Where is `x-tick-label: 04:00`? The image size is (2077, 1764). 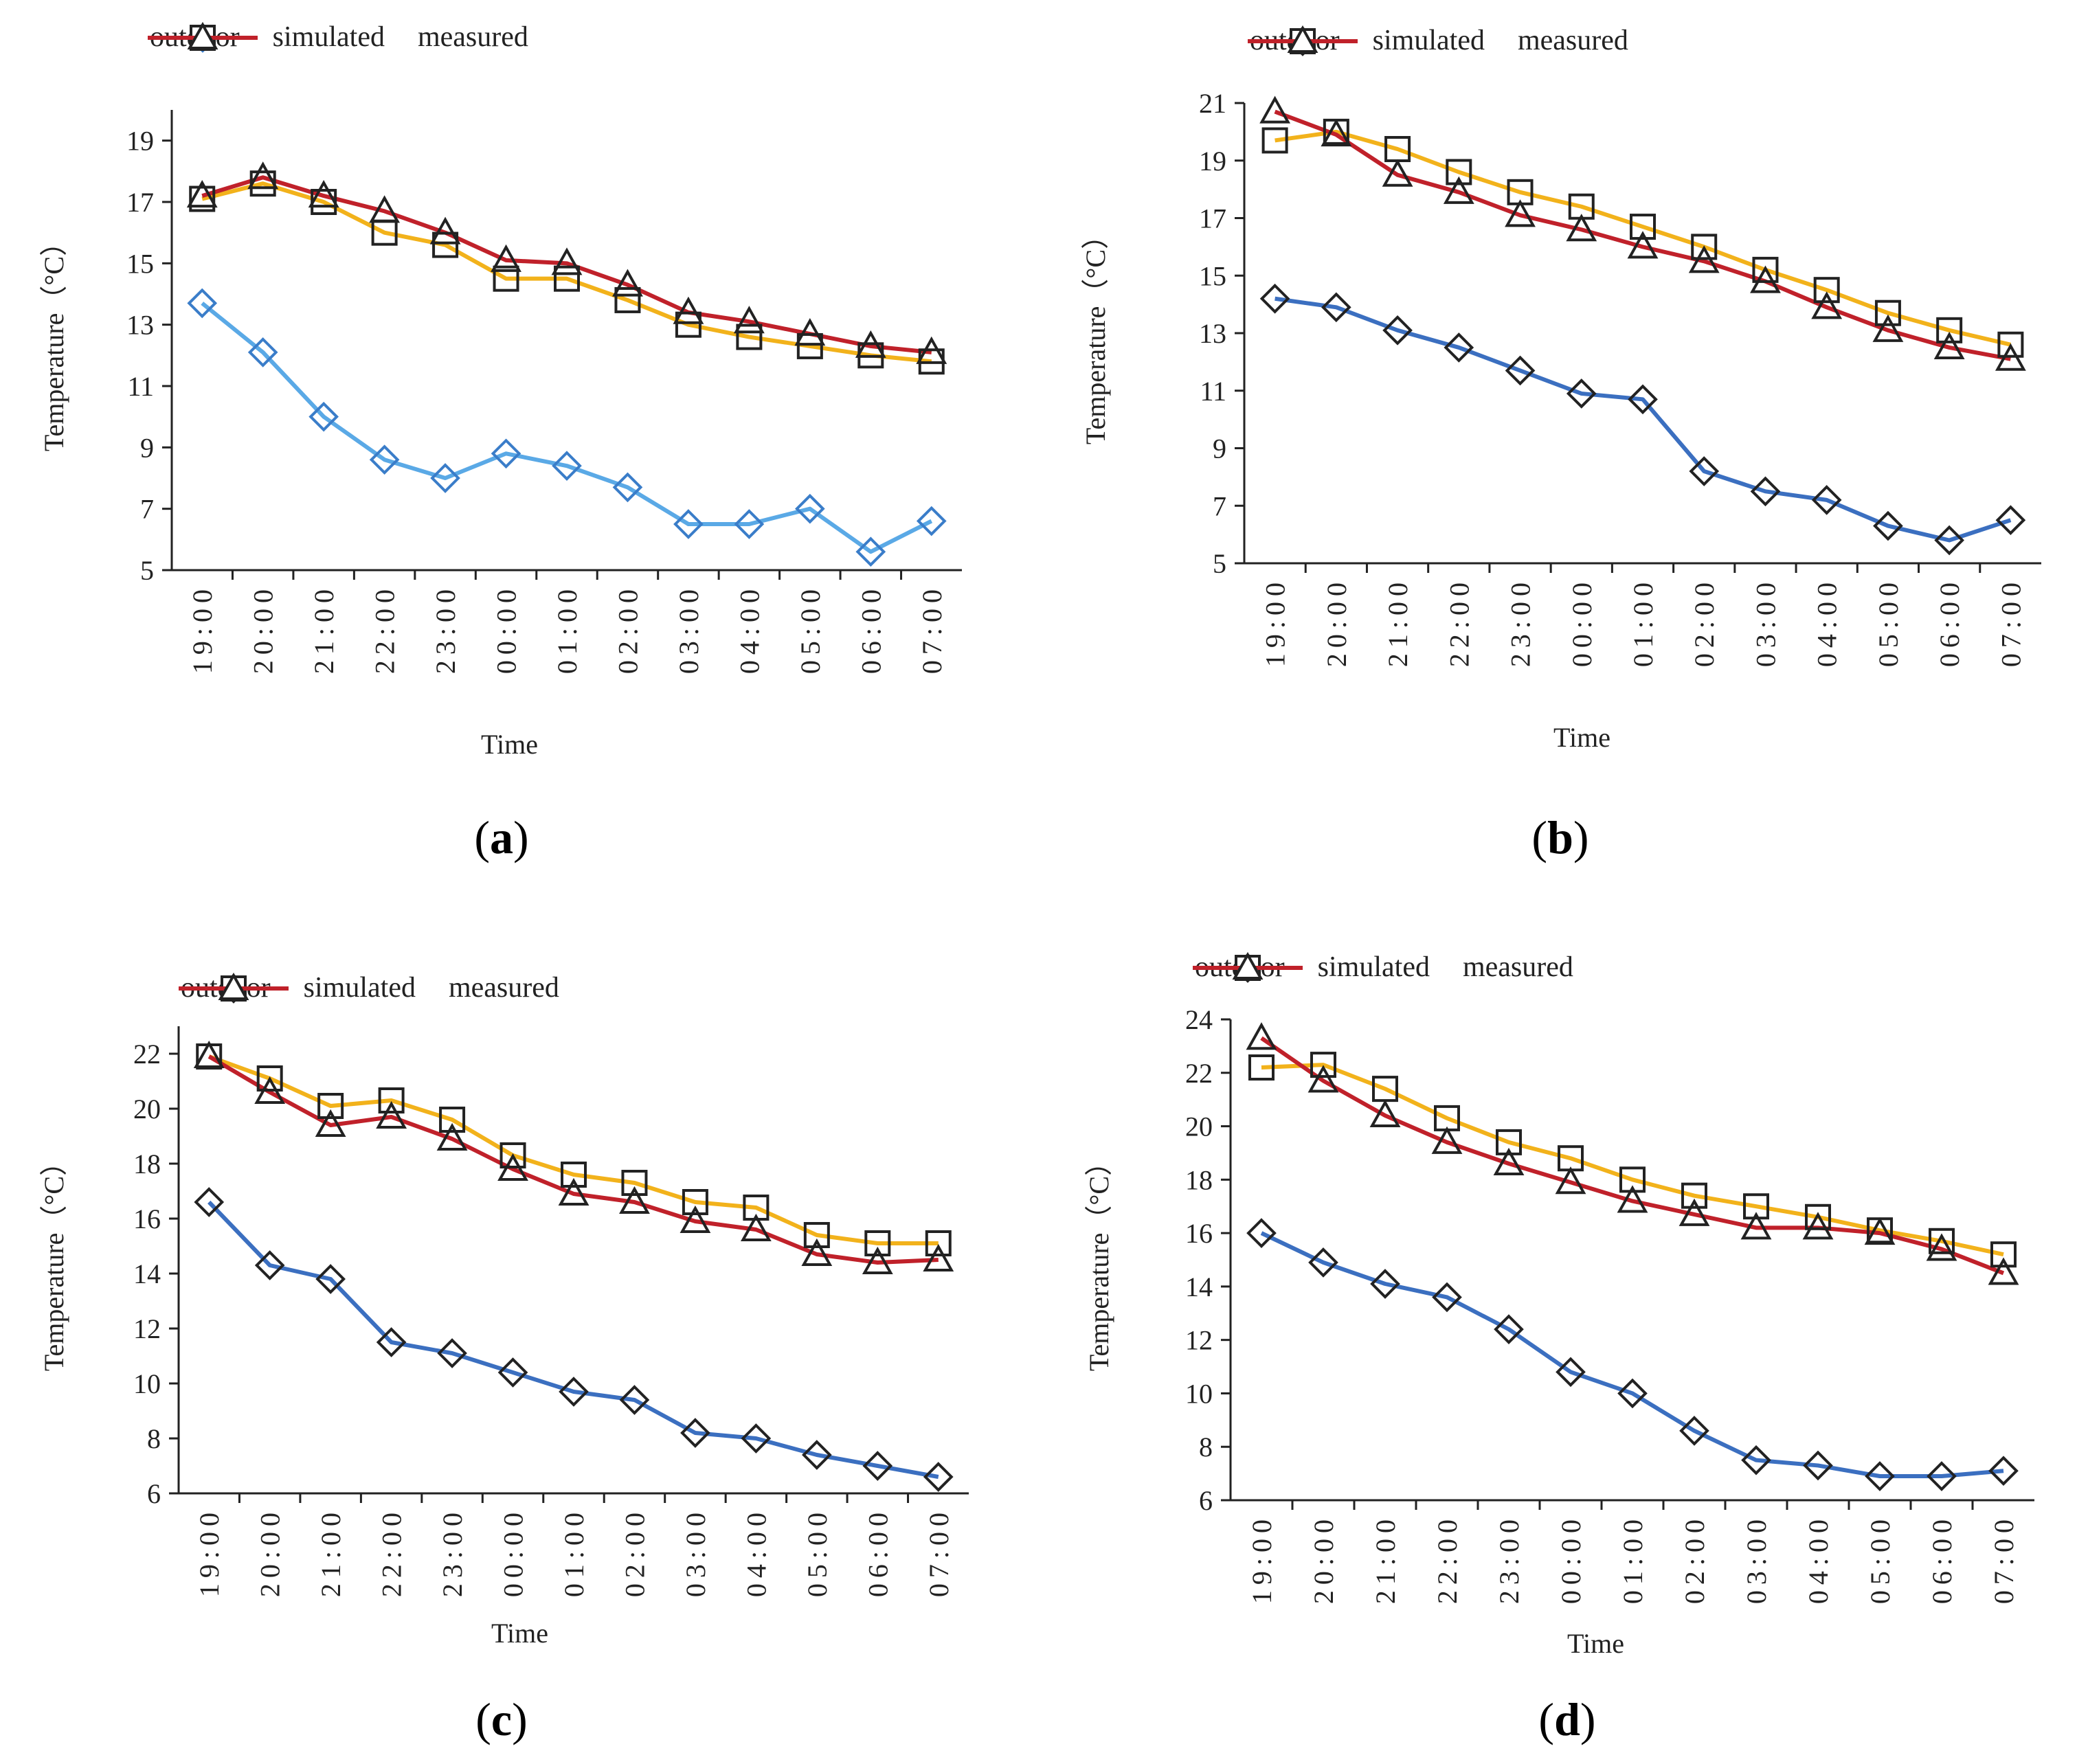 x-tick-label: 04:00 is located at coordinates (1818, 1559).